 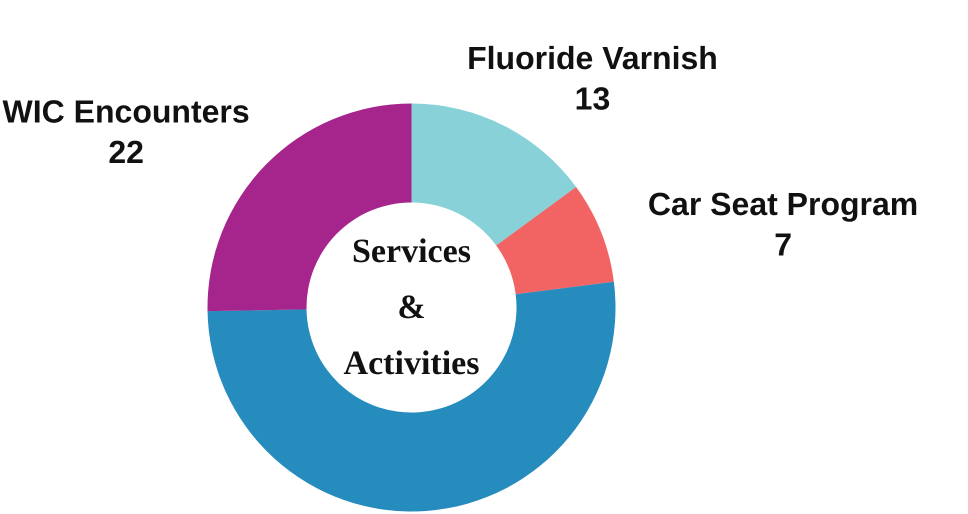 I want to click on text: Services & Activities, so click(x=412, y=307).